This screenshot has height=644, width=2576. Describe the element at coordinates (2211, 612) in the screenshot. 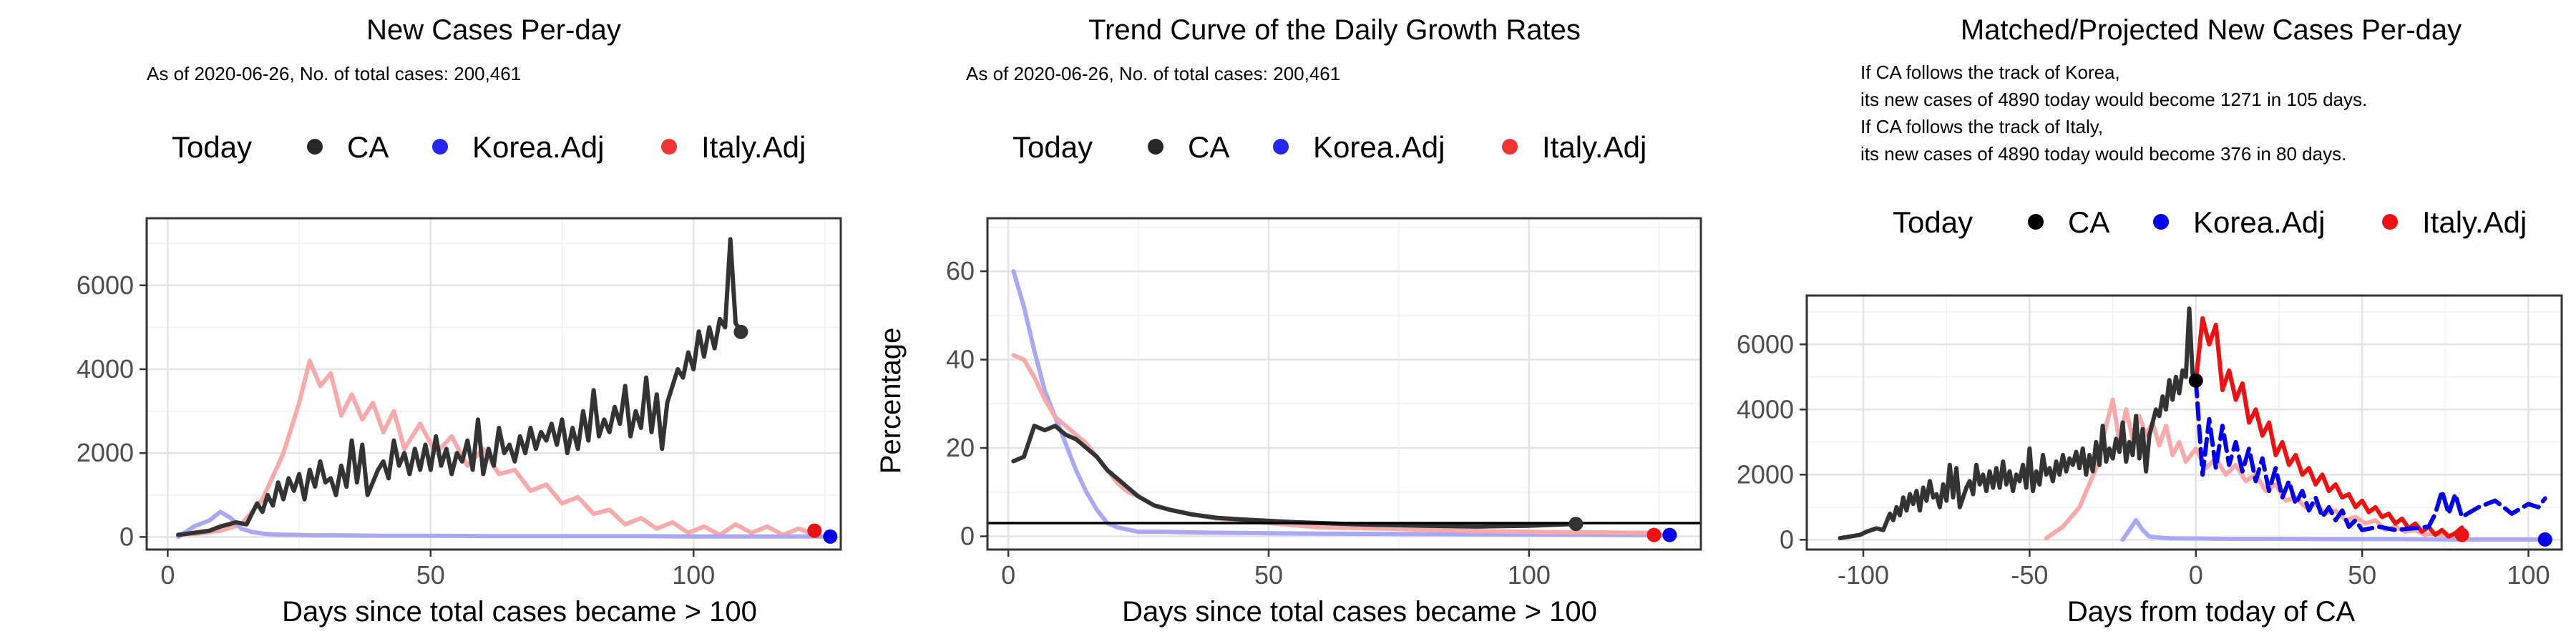

I see `x-axis-label: Days from today of CA` at that location.